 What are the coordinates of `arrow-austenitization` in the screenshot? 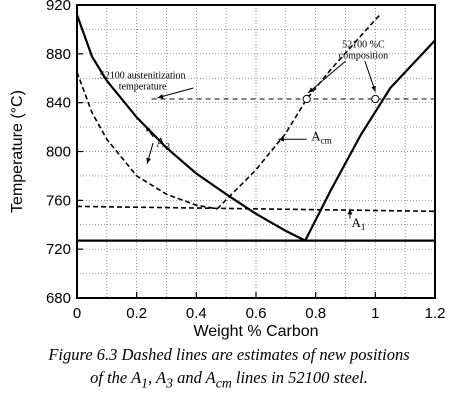 It's located at (175, 93).